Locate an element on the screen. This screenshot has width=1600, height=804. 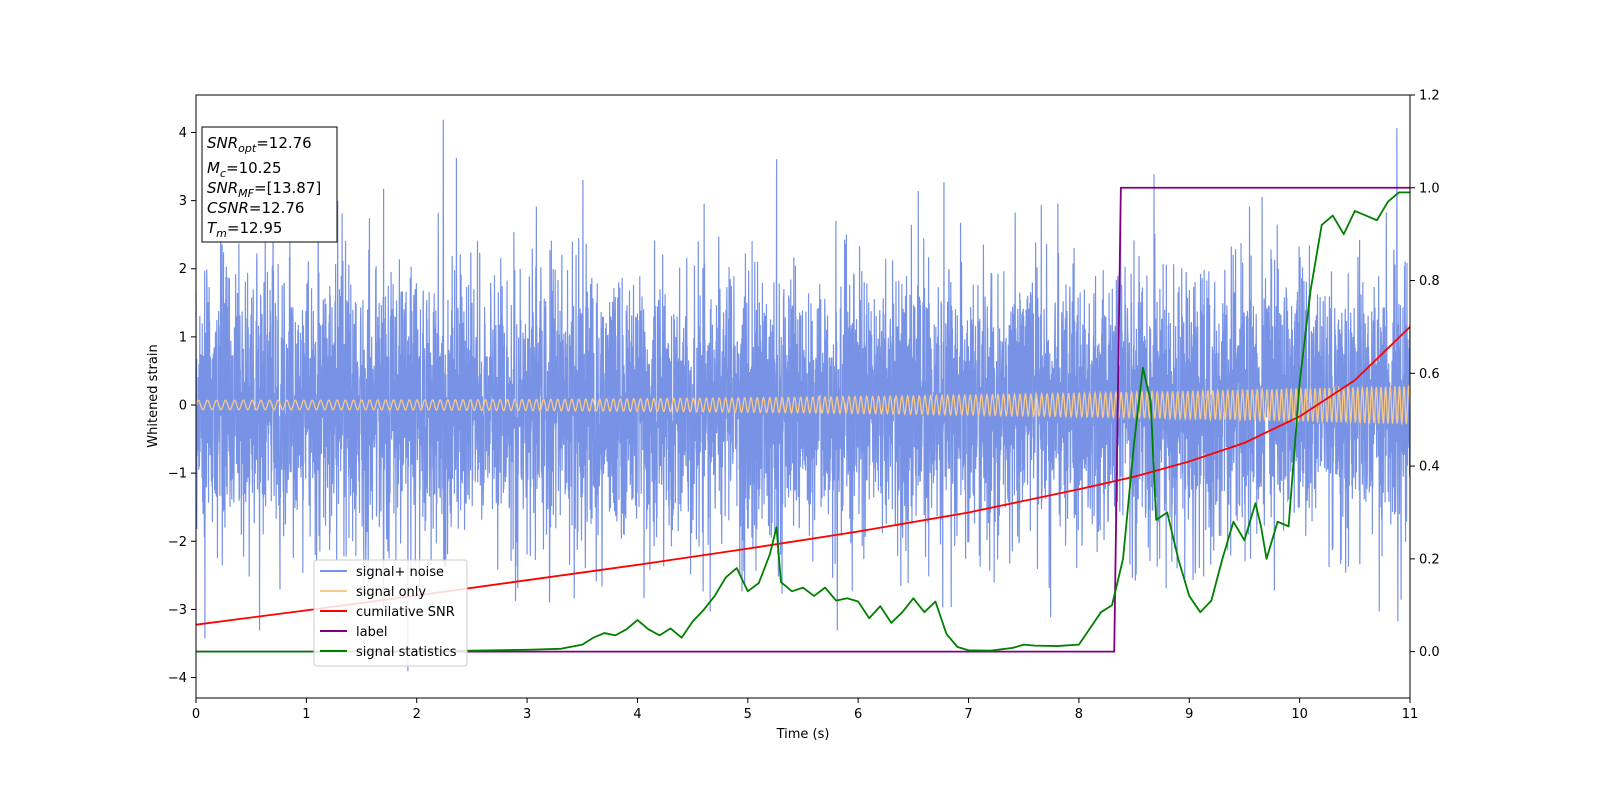
y-left-tick-label: −4 is located at coordinates (177, 678).